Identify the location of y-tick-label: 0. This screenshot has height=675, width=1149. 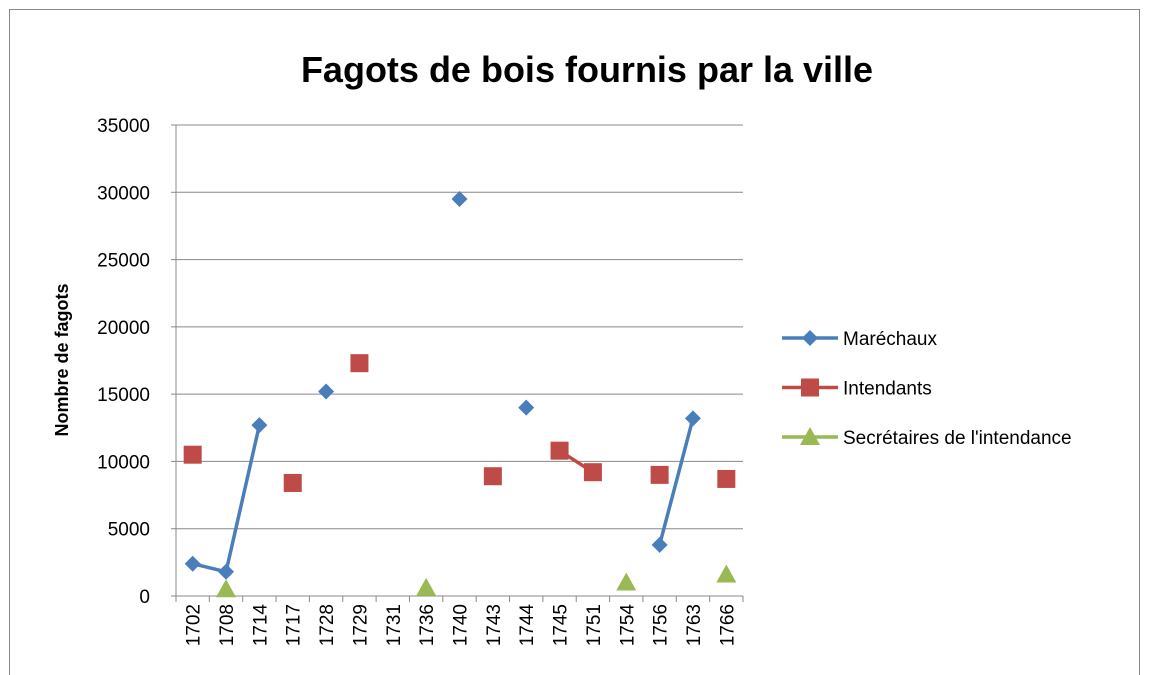
(144, 597).